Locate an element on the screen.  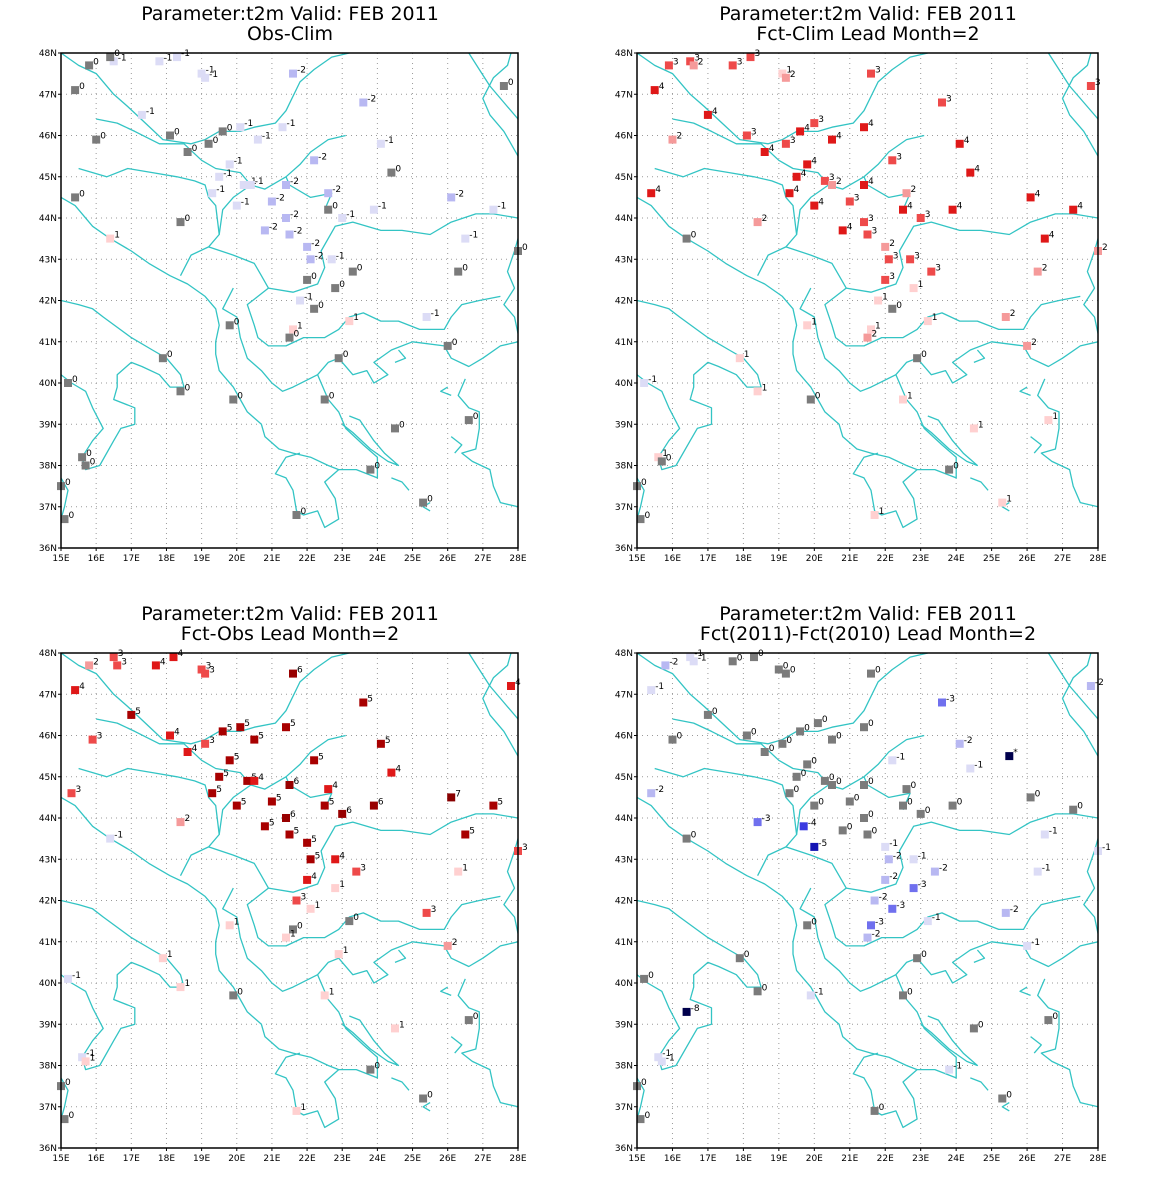
station-value-label: -3 is located at coordinates (879, 922).